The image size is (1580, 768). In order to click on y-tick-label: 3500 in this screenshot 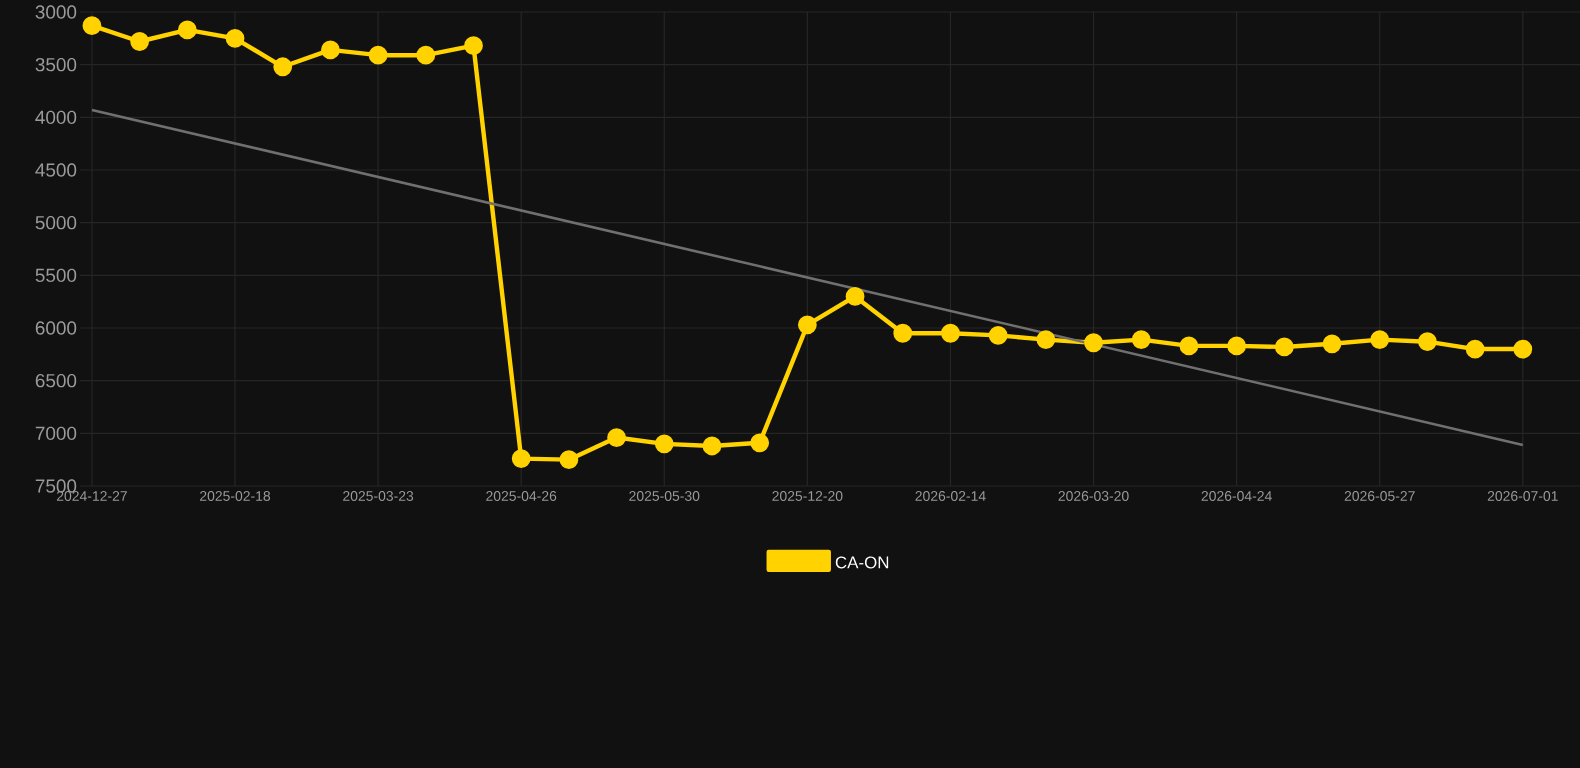, I will do `click(56, 64)`.